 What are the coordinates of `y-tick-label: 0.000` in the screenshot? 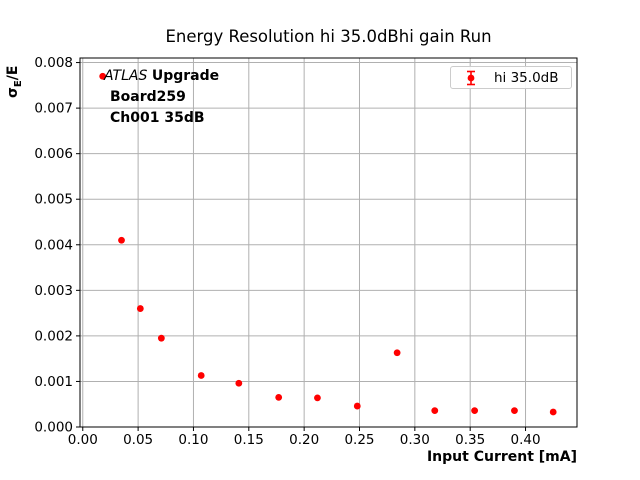 It's located at (53, 428).